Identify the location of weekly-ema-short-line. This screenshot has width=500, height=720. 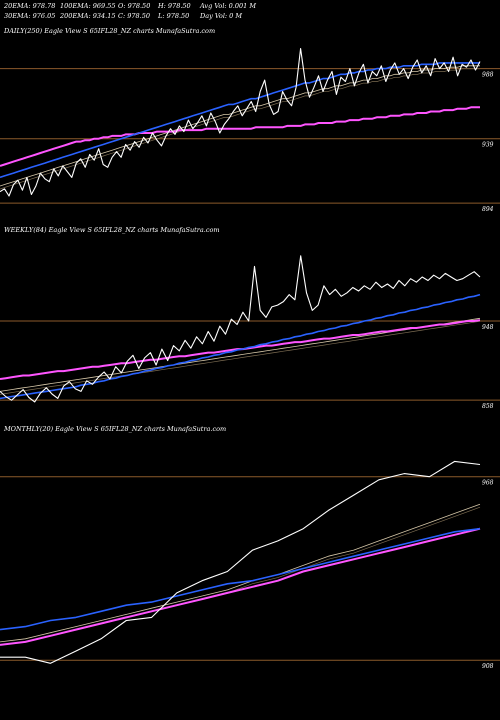
(240, 346).